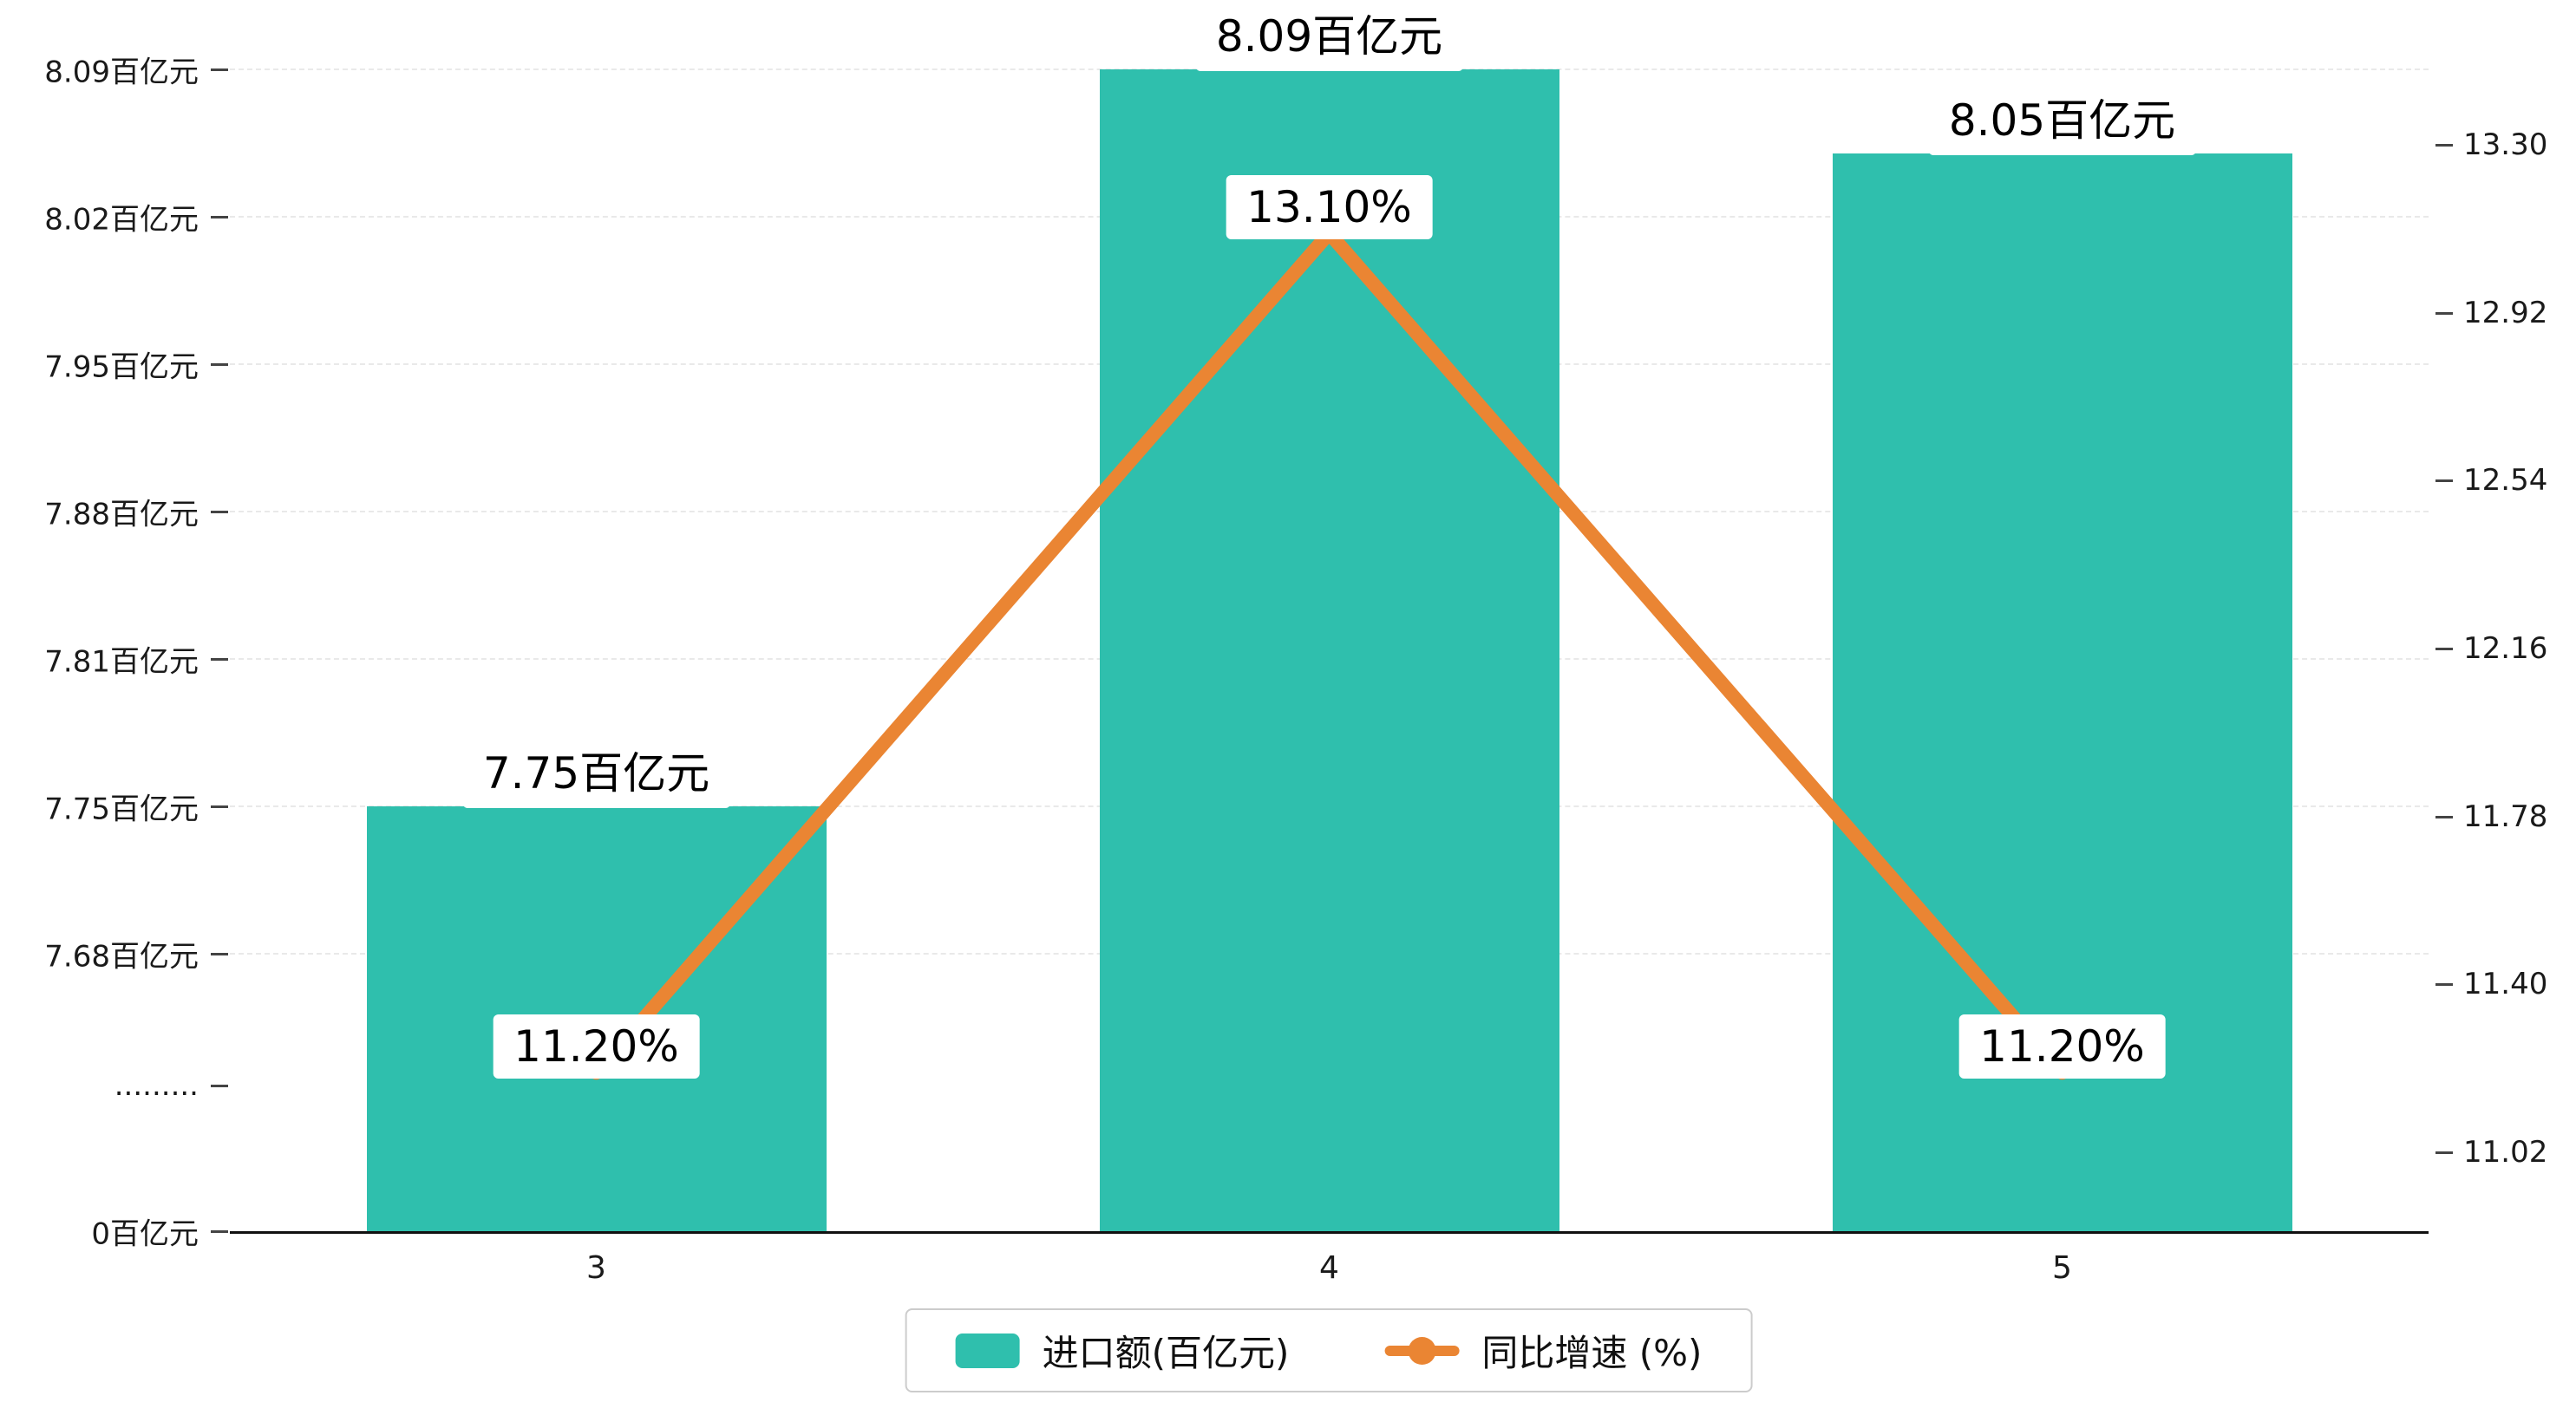 The image size is (2576, 1415). Describe the element at coordinates (121, 514) in the screenshot. I see `left-axis-tick-label: 7.88百亿元` at that location.